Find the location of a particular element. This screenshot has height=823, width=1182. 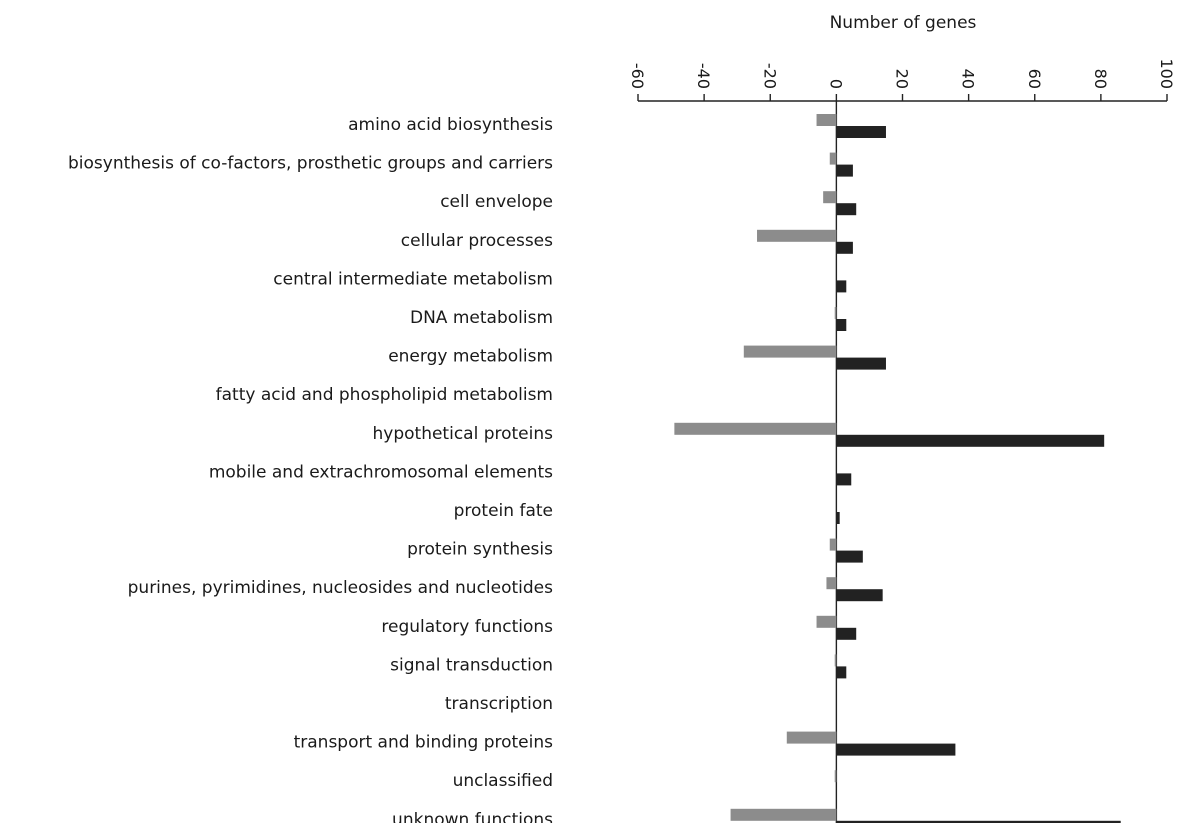

category-label: signal transduction is located at coordinates (471, 665).